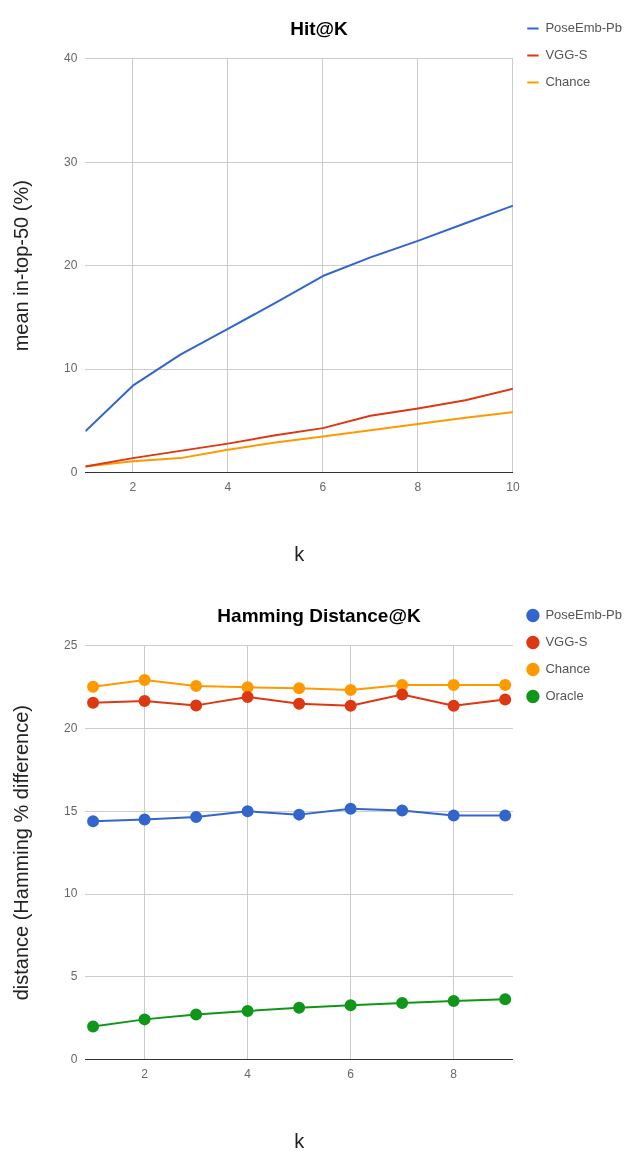 The height and width of the screenshot is (1175, 636). What do you see at coordinates (70, 161) in the screenshot?
I see `y-tick-label: 30` at bounding box center [70, 161].